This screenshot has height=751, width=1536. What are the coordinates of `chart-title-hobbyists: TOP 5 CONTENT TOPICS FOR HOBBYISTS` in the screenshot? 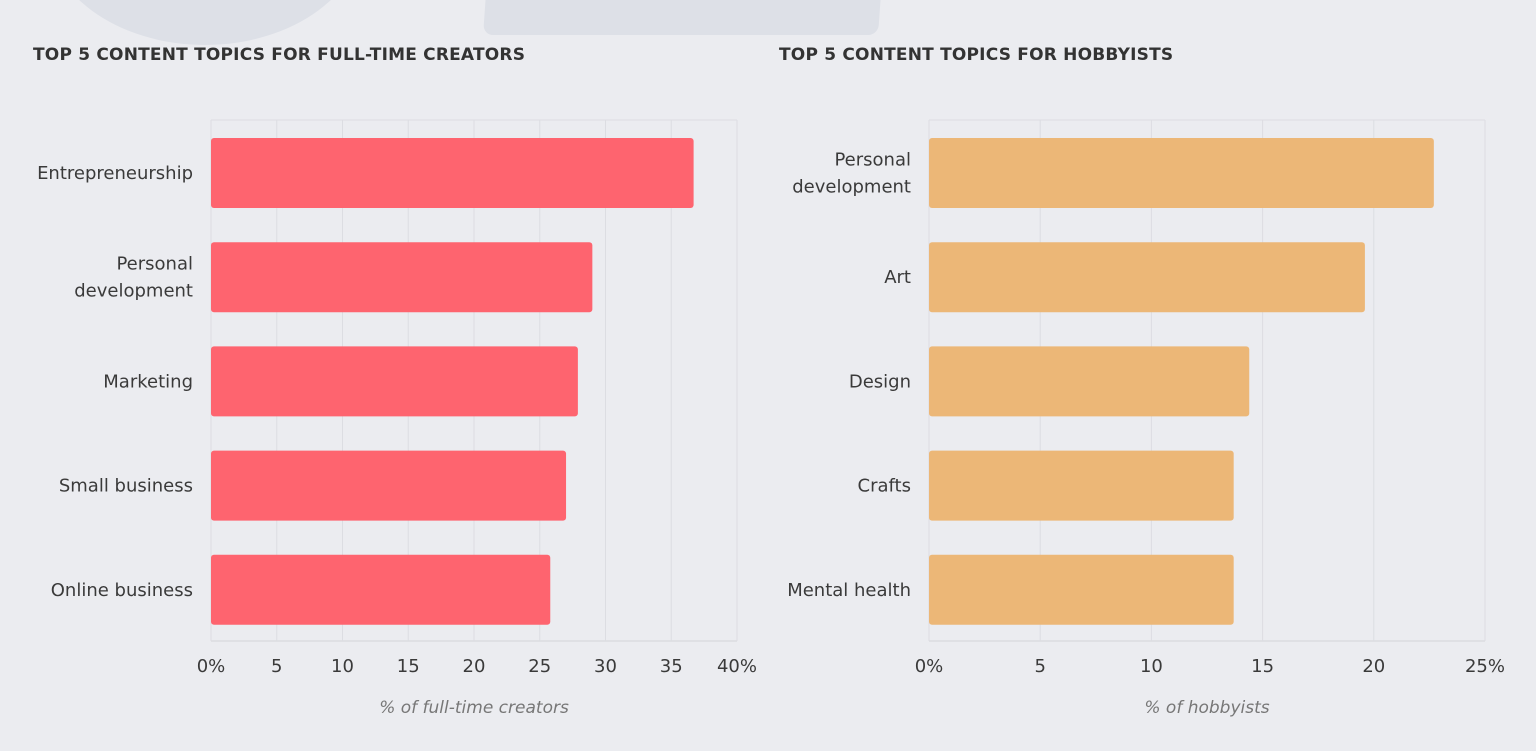 It's located at (976, 55).